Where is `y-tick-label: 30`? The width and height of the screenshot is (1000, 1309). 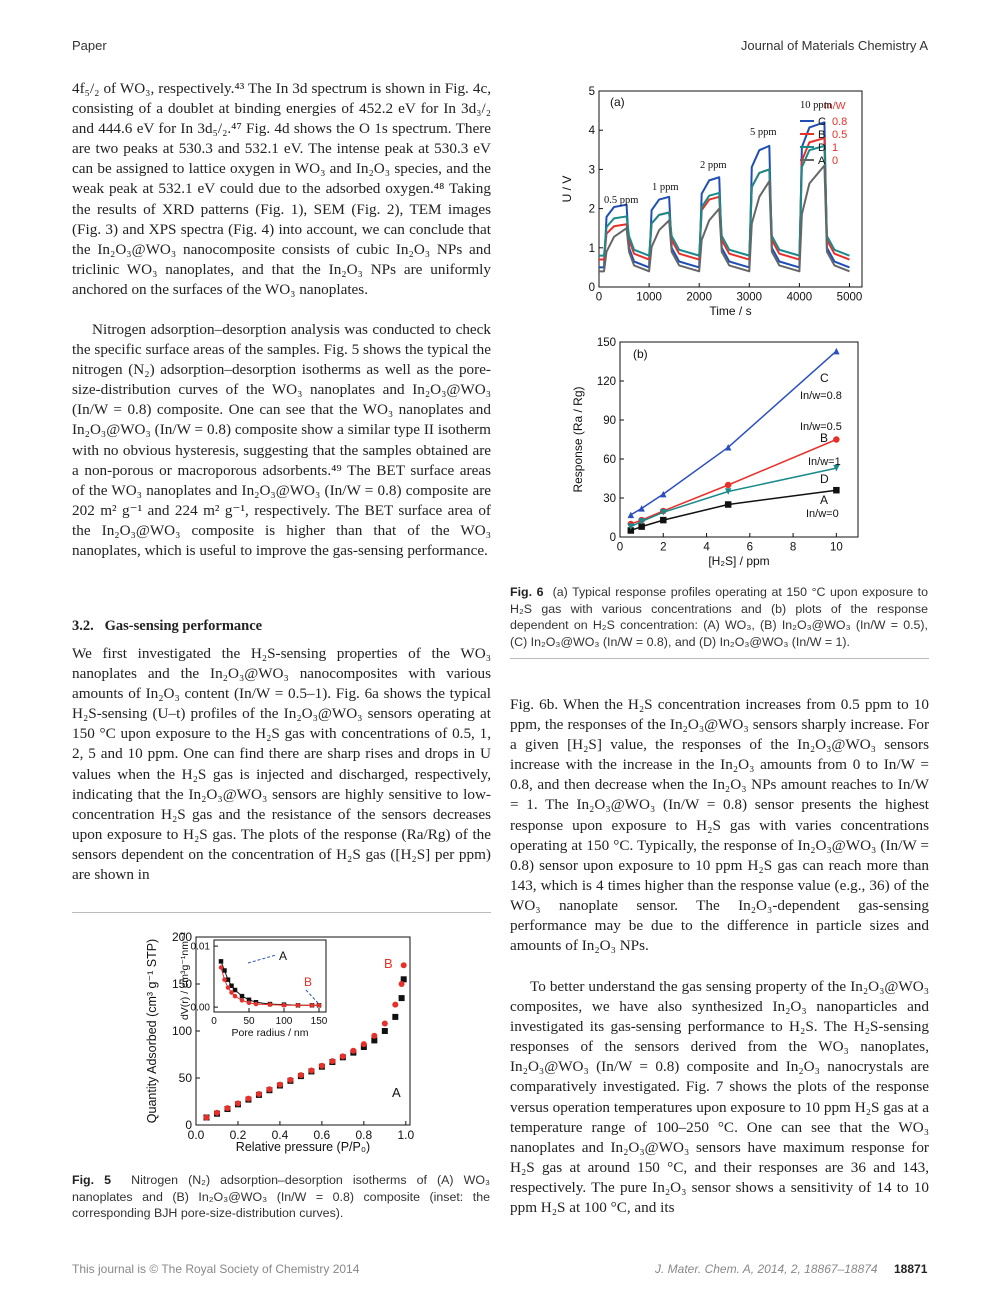 y-tick-label: 30 is located at coordinates (609, 499).